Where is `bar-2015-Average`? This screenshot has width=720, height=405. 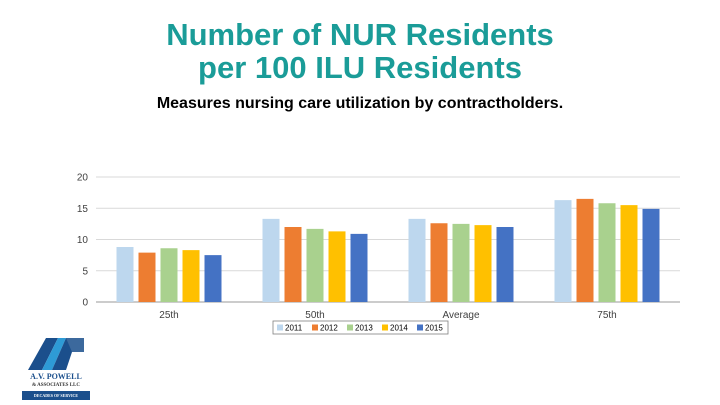 bar-2015-Average is located at coordinates (505, 264).